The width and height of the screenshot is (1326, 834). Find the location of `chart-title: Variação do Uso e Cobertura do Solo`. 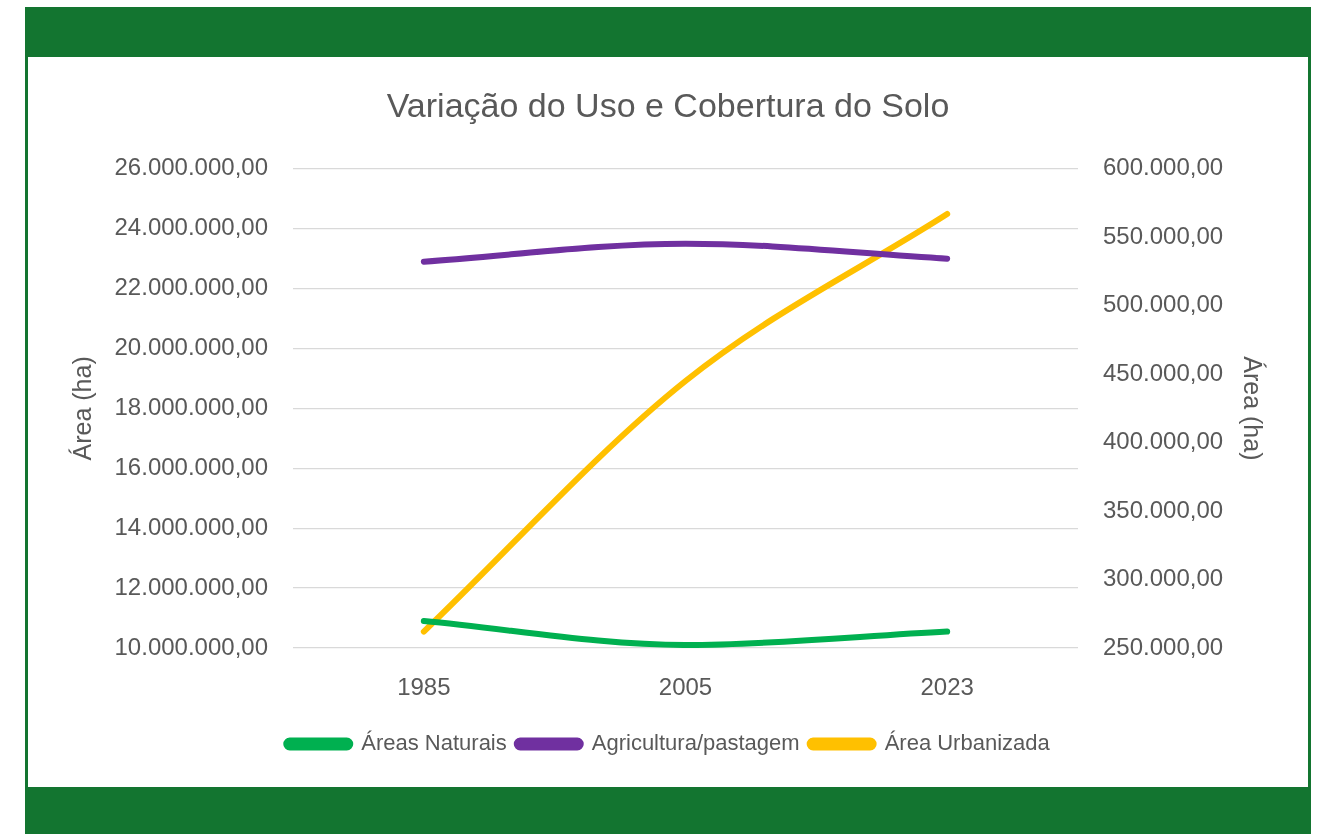

chart-title: Variação do Uso e Cobertura do Solo is located at coordinates (668, 104).